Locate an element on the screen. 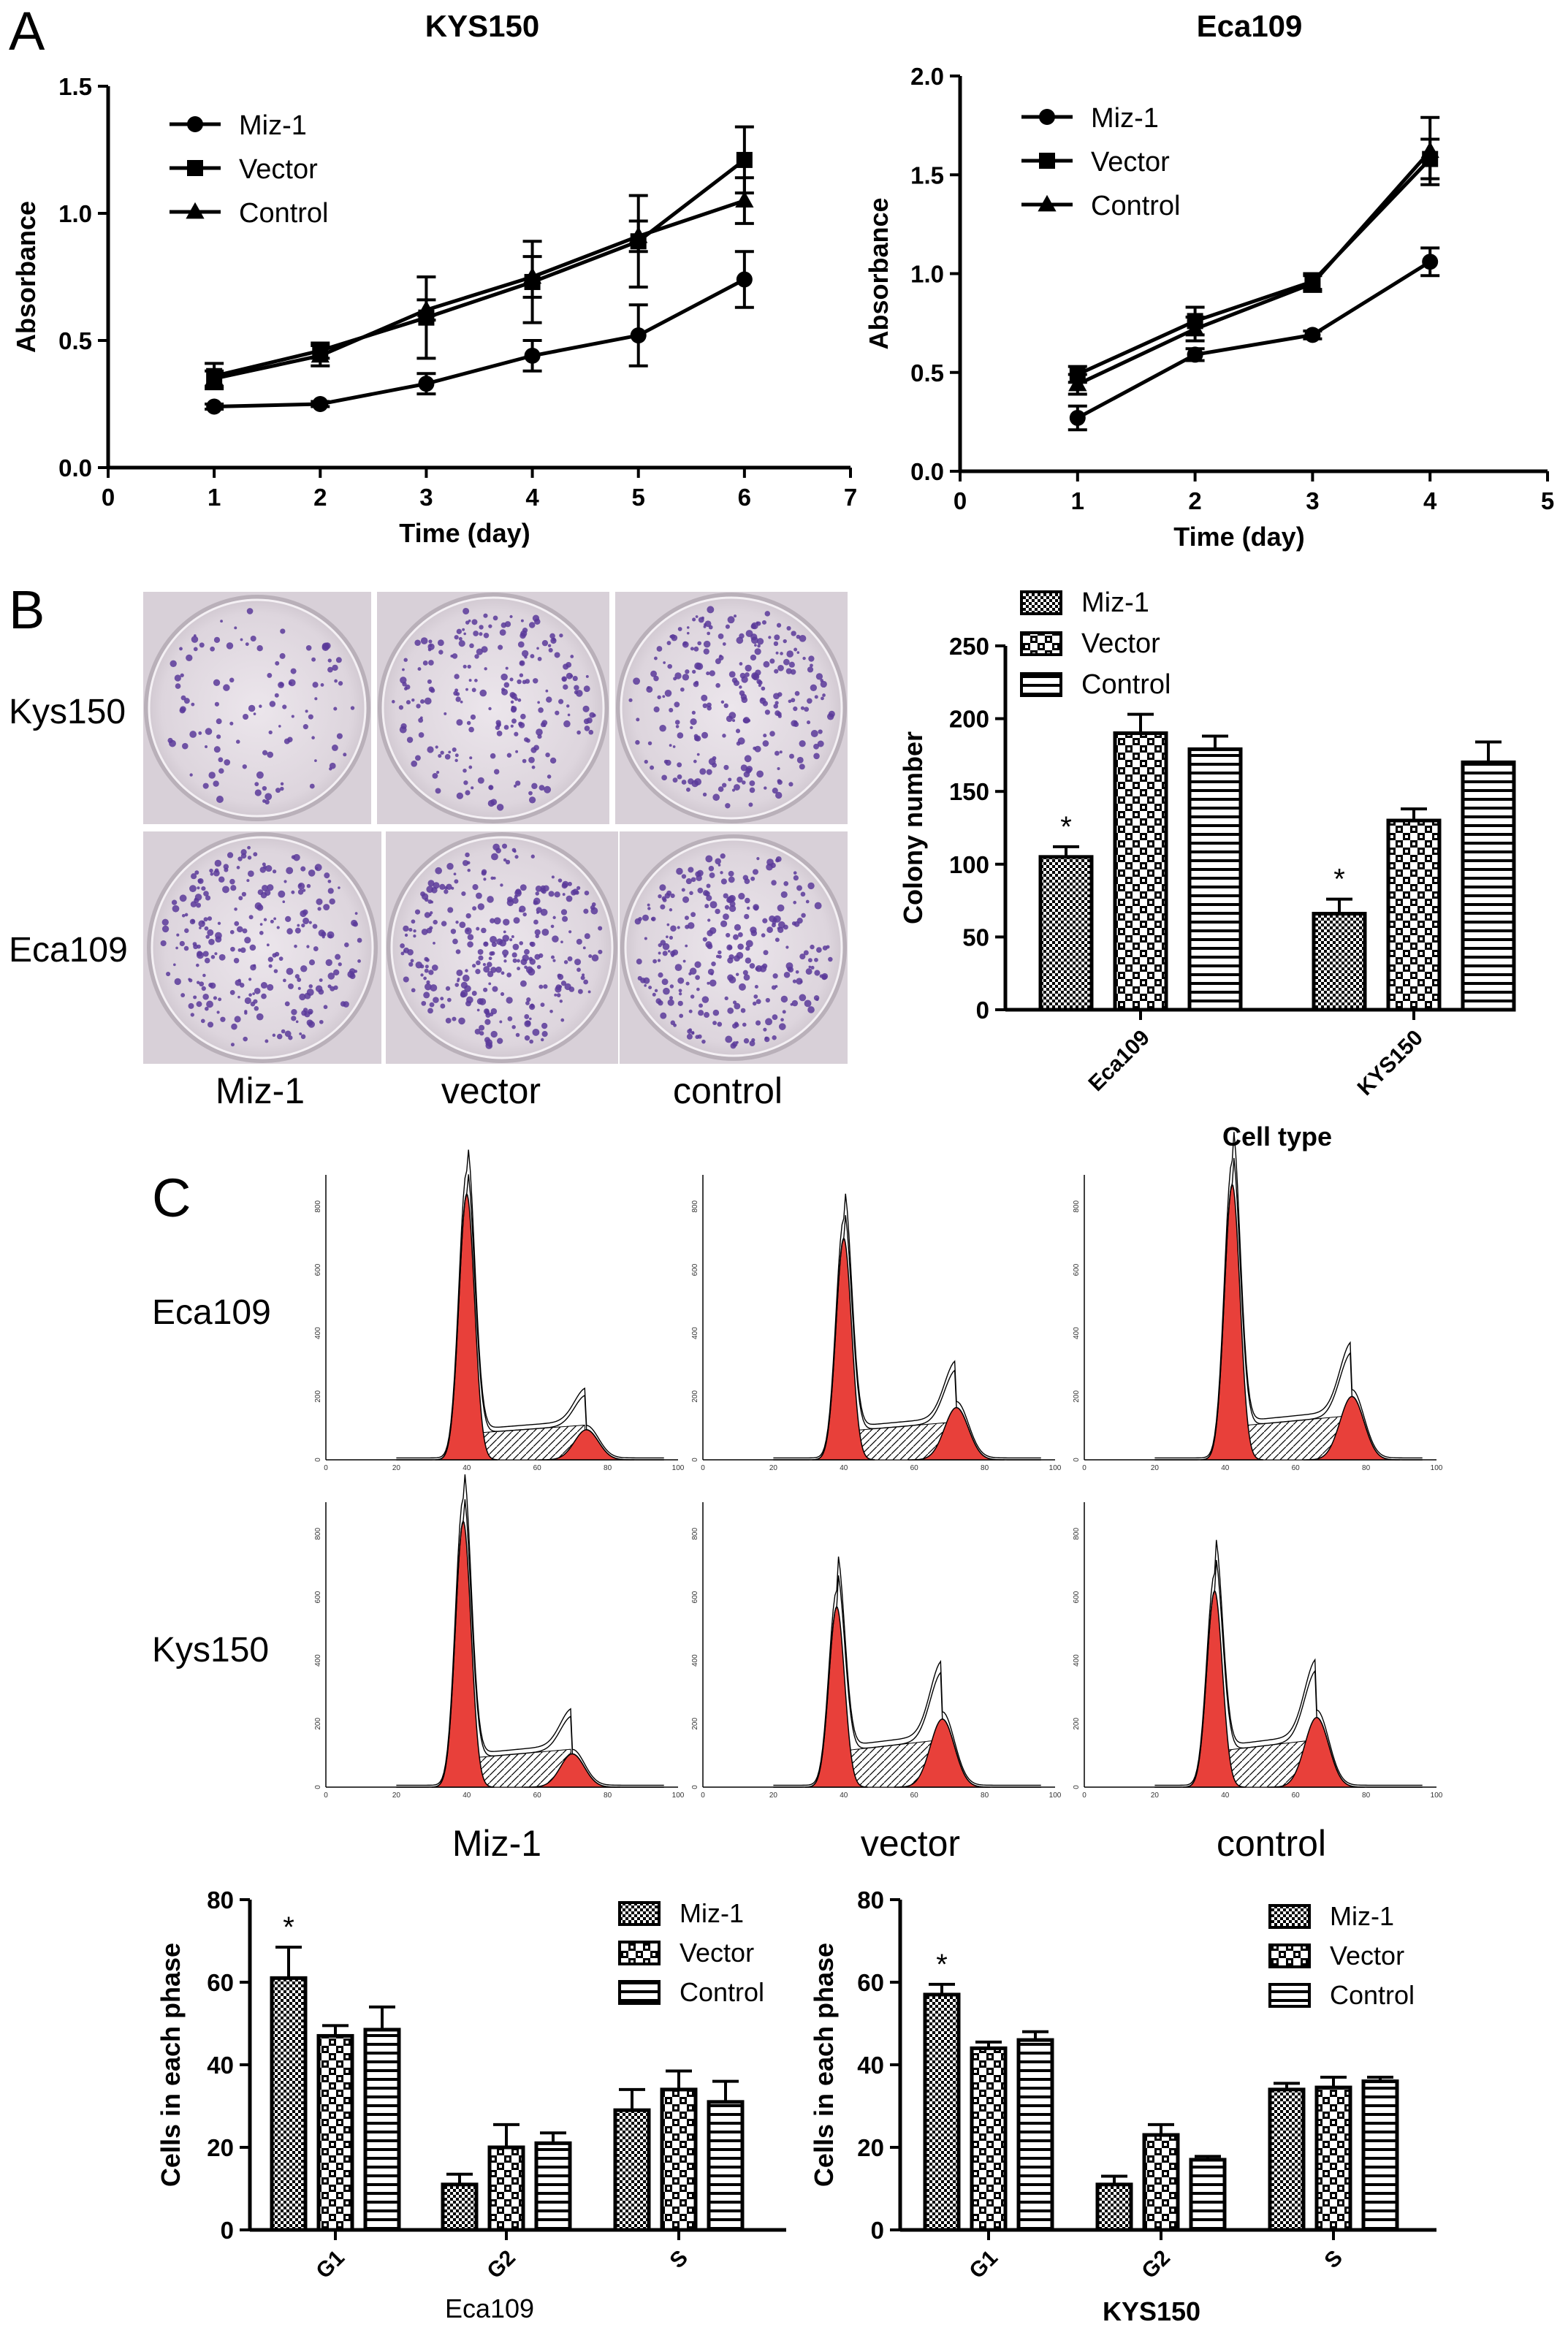  chart-title: Eca109 is located at coordinates (1250, 26).